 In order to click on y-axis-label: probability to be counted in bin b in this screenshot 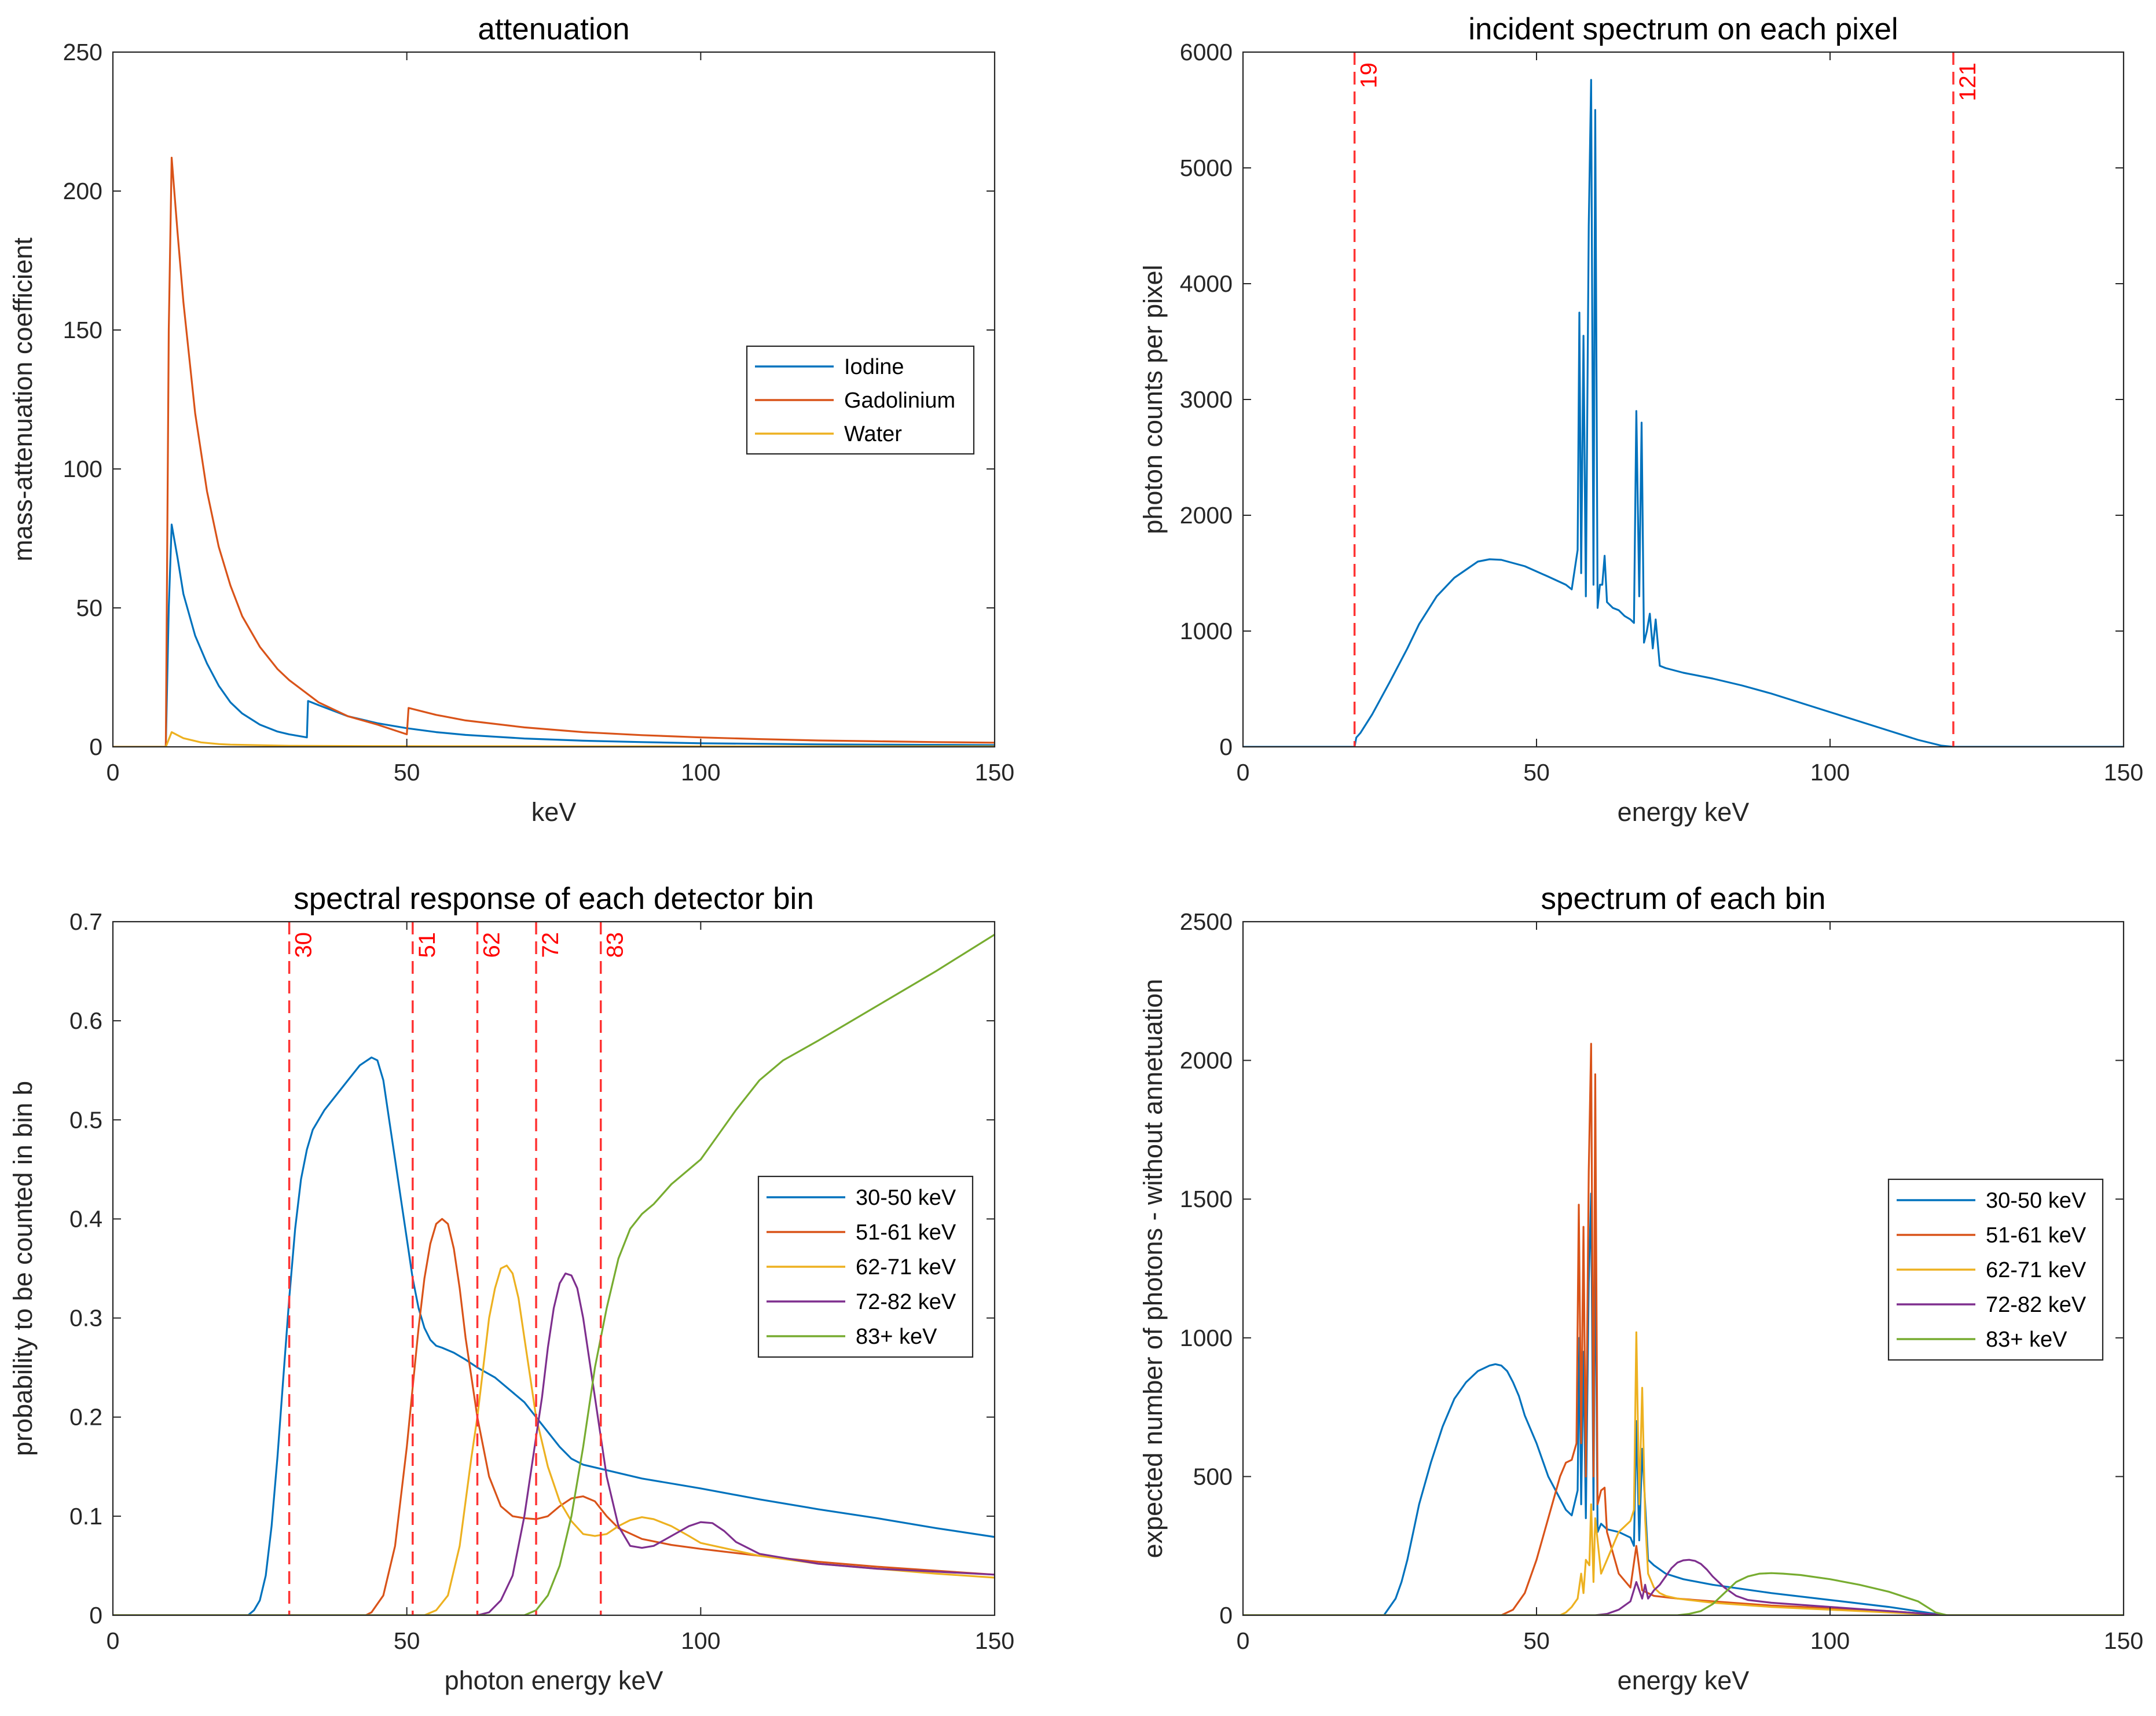, I will do `click(23, 1268)`.